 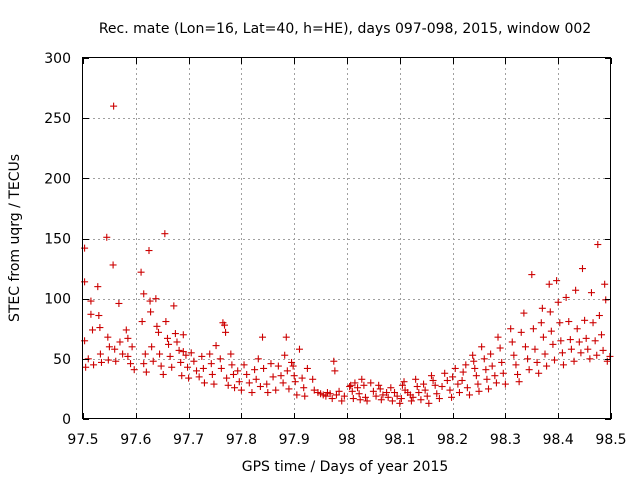 I want to click on y-tick-label: 200, so click(x=57, y=179).